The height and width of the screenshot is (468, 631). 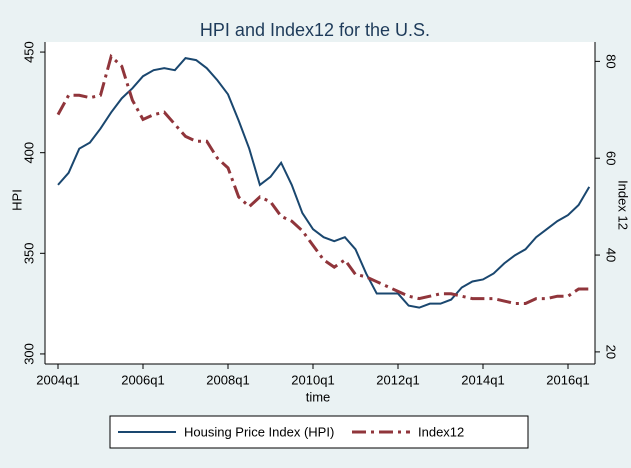 What do you see at coordinates (611, 61) in the screenshot?
I see `y2-tick-label: 80` at bounding box center [611, 61].